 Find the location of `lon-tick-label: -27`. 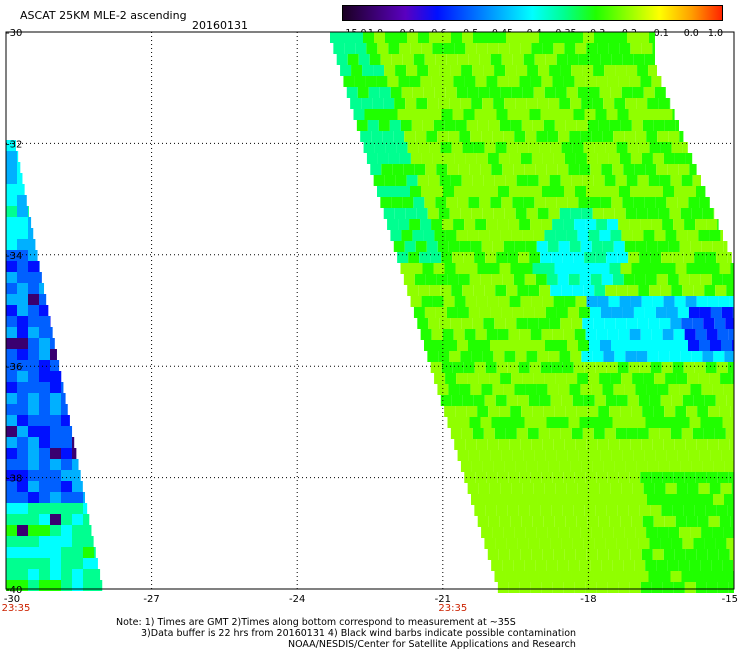

lon-tick-label: -27 is located at coordinates (151, 599).